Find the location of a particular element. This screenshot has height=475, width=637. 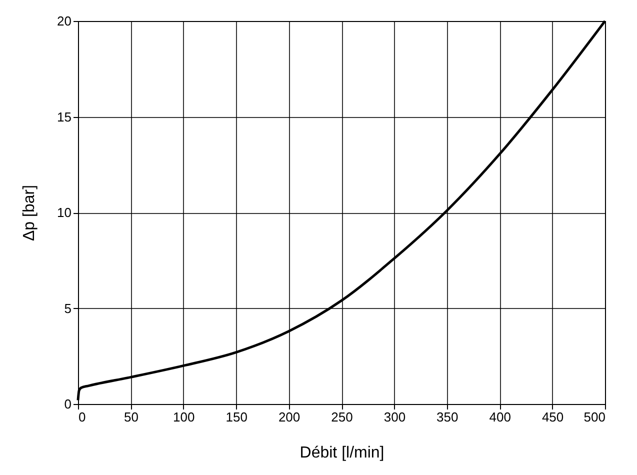

x-axis-title: Débit [l/min] is located at coordinates (342, 453).